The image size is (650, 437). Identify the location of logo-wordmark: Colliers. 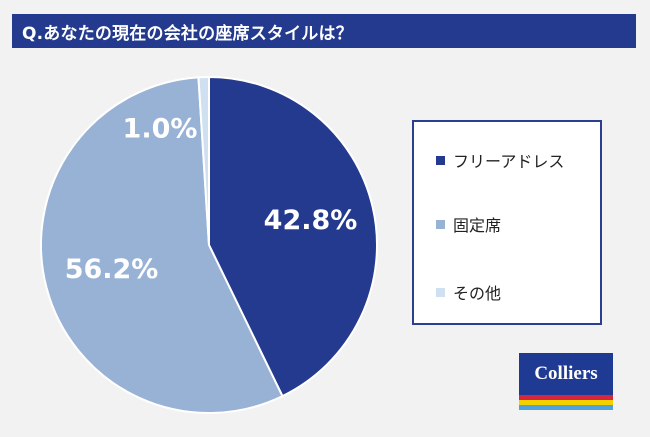
(566, 374).